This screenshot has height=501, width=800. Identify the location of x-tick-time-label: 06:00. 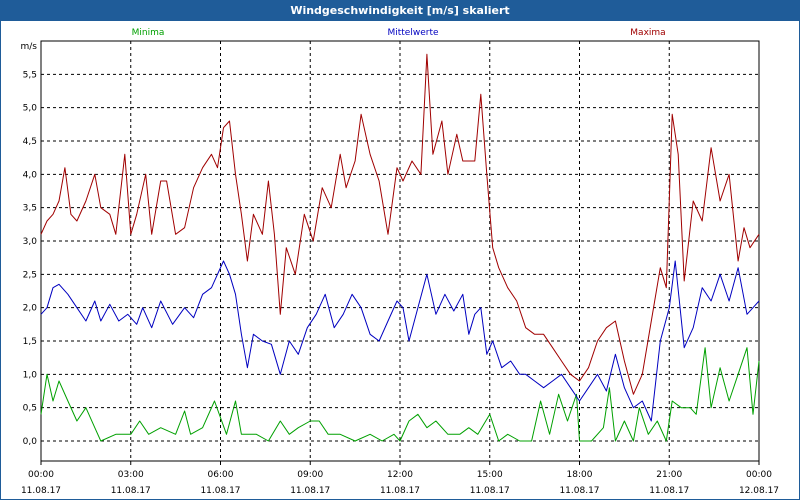
(221, 475).